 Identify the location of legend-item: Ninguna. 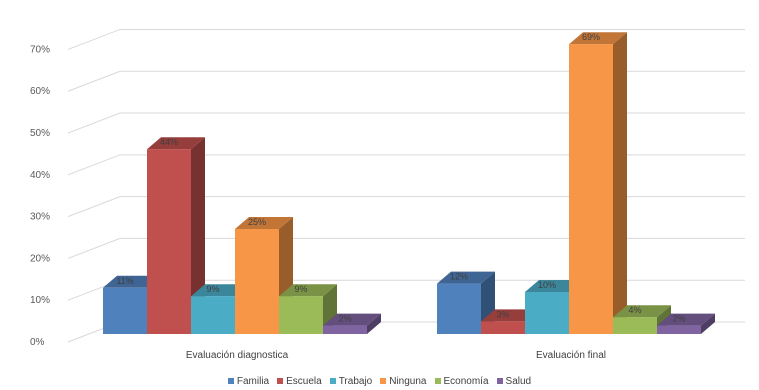
(403, 381).